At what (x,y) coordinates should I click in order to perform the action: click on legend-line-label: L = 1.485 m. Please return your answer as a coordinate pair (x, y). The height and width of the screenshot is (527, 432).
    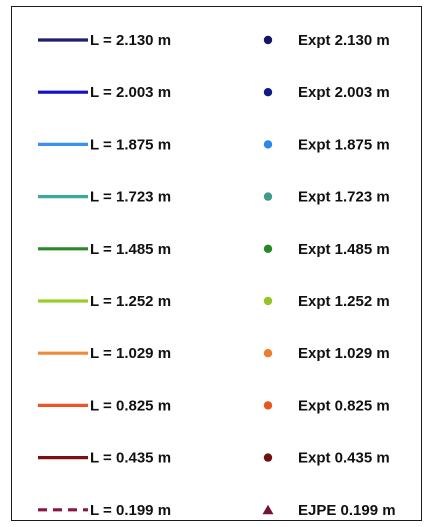
    Looking at the image, I should click on (130, 249).